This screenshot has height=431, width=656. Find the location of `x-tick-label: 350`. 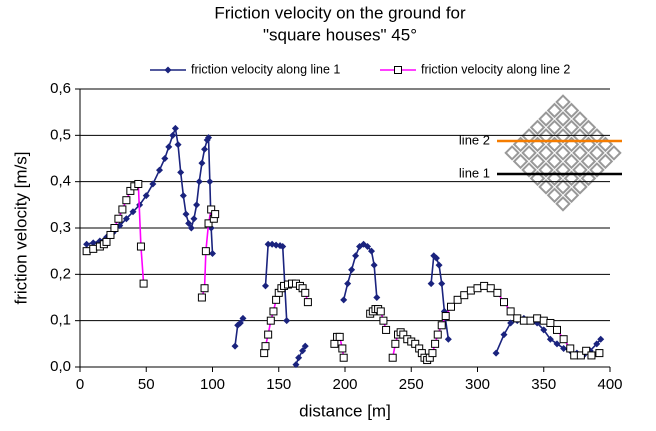

x-tick-label: 350 is located at coordinates (543, 384).